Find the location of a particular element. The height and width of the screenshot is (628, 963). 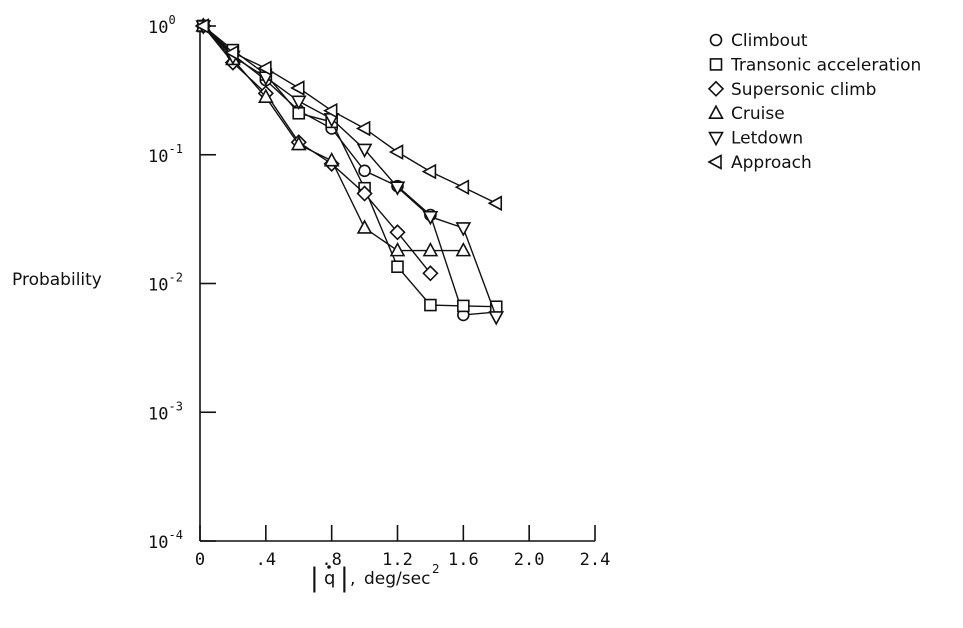

legend-label: Approach is located at coordinates (771, 163).